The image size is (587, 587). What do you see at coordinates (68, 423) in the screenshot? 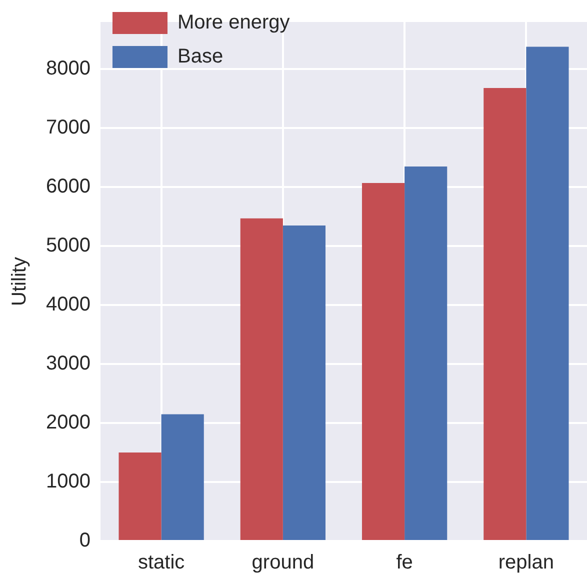
I see `y-tick-label: 2000` at bounding box center [68, 423].